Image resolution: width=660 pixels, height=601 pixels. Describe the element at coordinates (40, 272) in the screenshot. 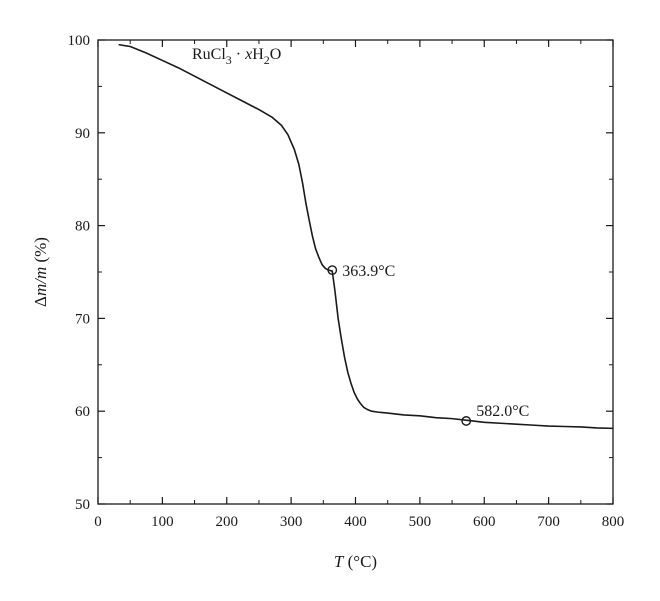

I see `y-axis-title: Δm/m (%)` at that location.